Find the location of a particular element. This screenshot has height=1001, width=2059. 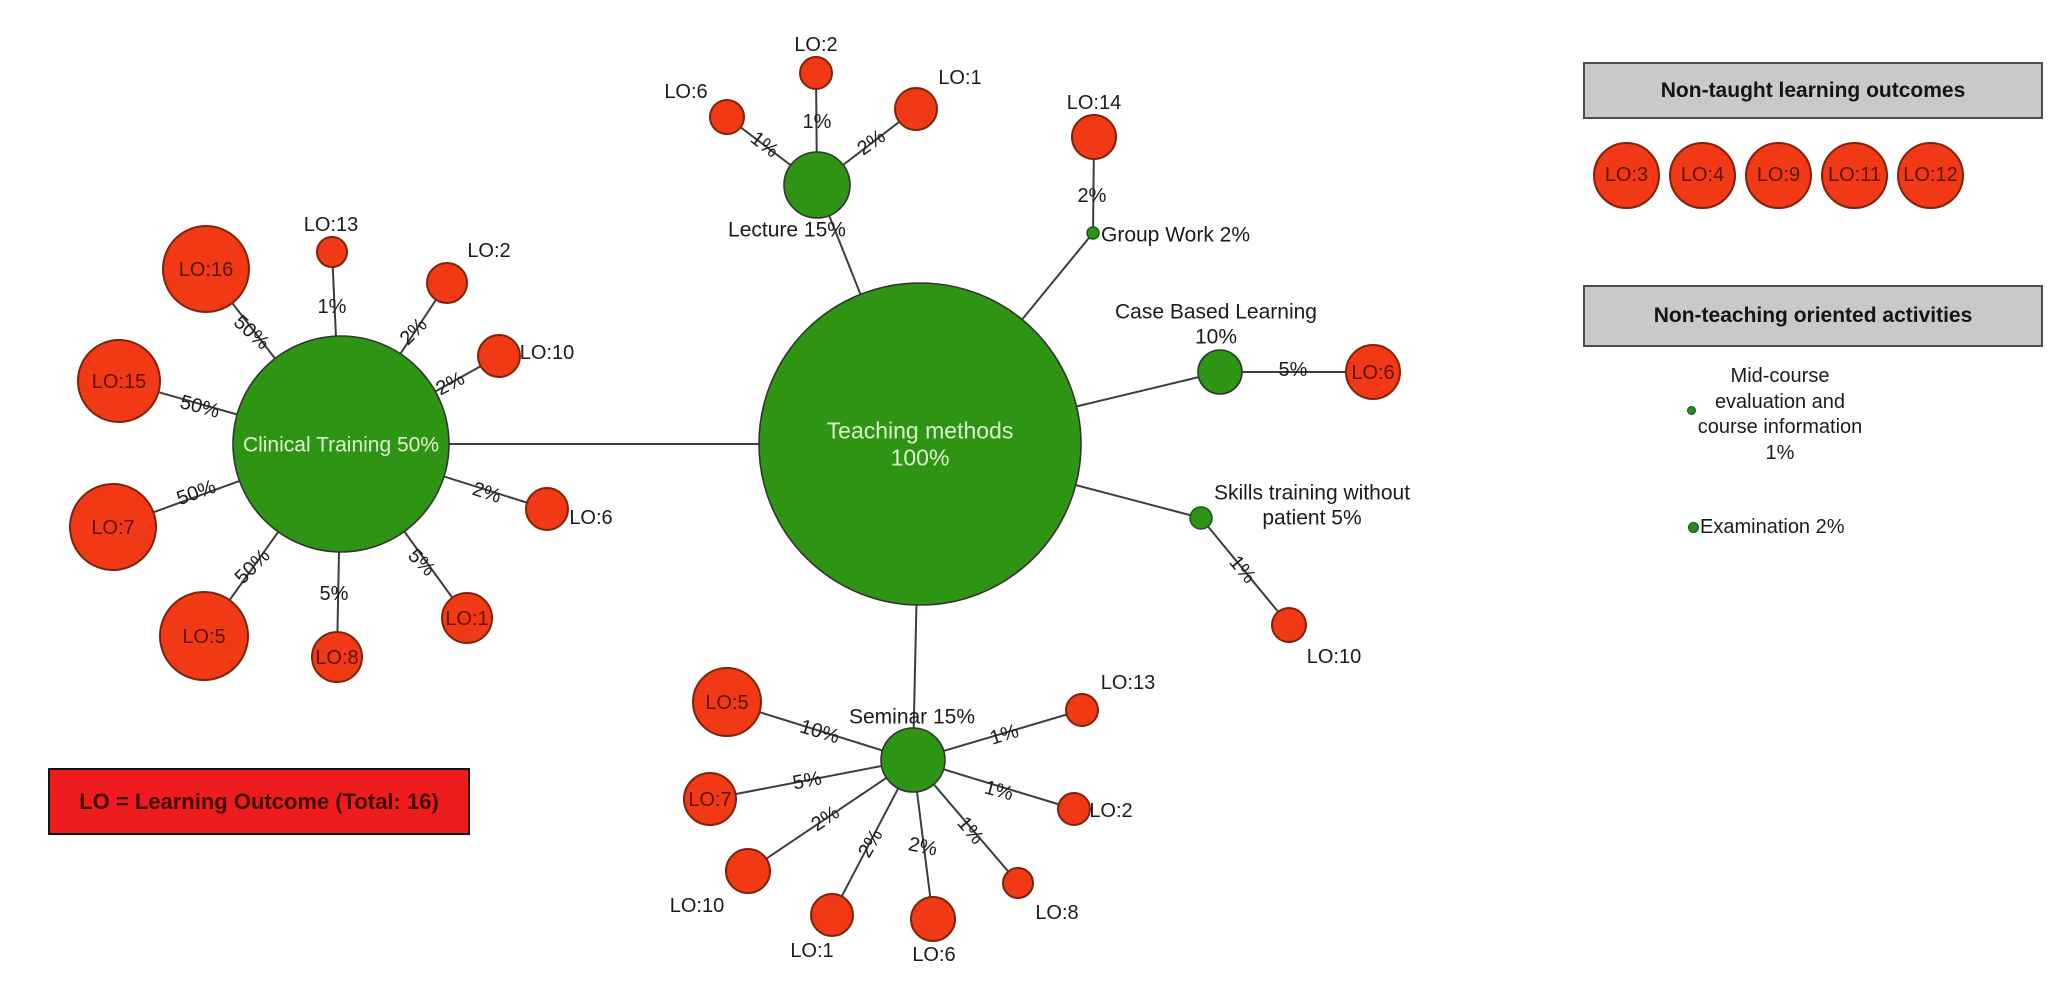

lo-node-cl-lo16: LO:16 is located at coordinates (206, 269).